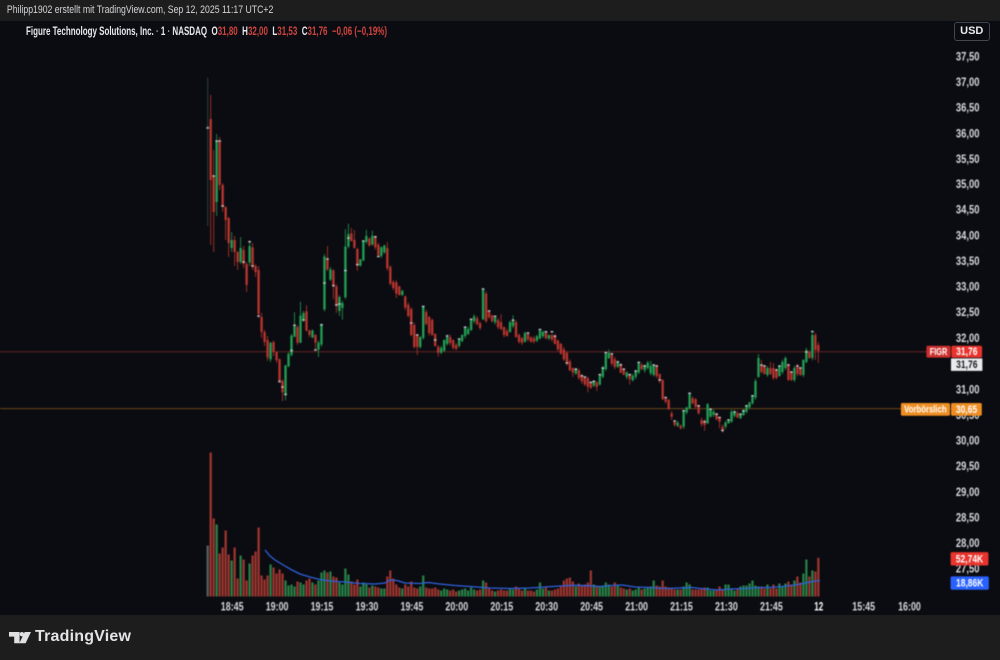 This screenshot has width=1000, height=660. Describe the element at coordinates (367, 608) in the screenshot. I see `svg-text: 19:30` at that location.